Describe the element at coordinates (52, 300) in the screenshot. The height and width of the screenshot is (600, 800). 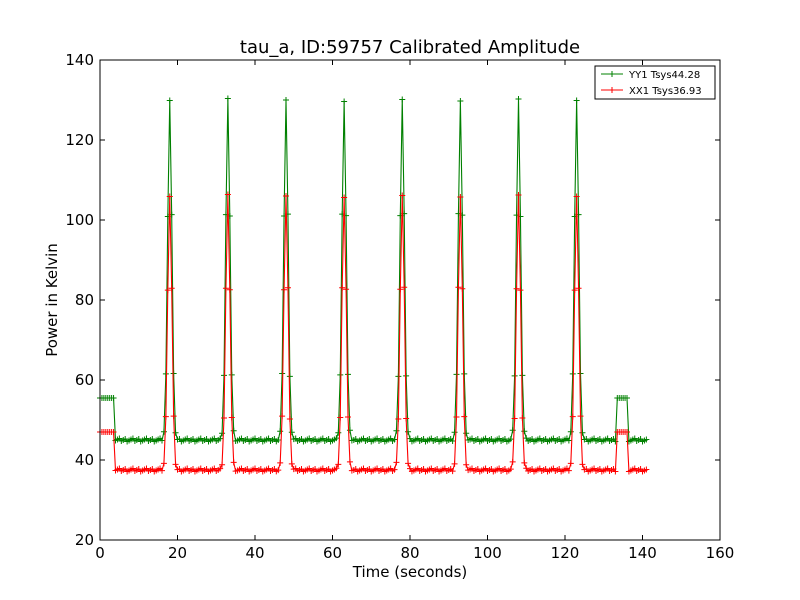
I see `y-axis-label: Power in Kelvin` at that location.